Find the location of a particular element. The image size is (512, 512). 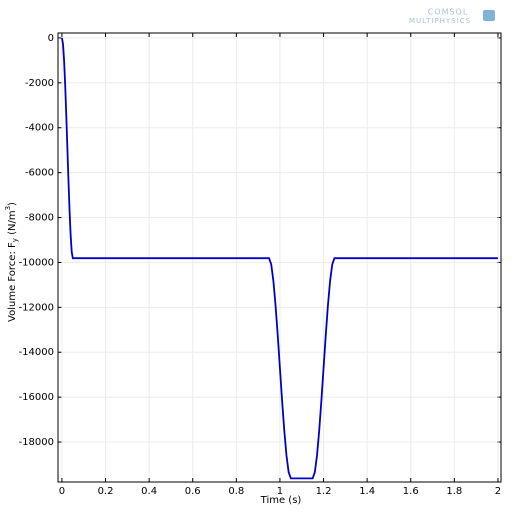

logo-text: COMSOL is located at coordinates (448, 12).